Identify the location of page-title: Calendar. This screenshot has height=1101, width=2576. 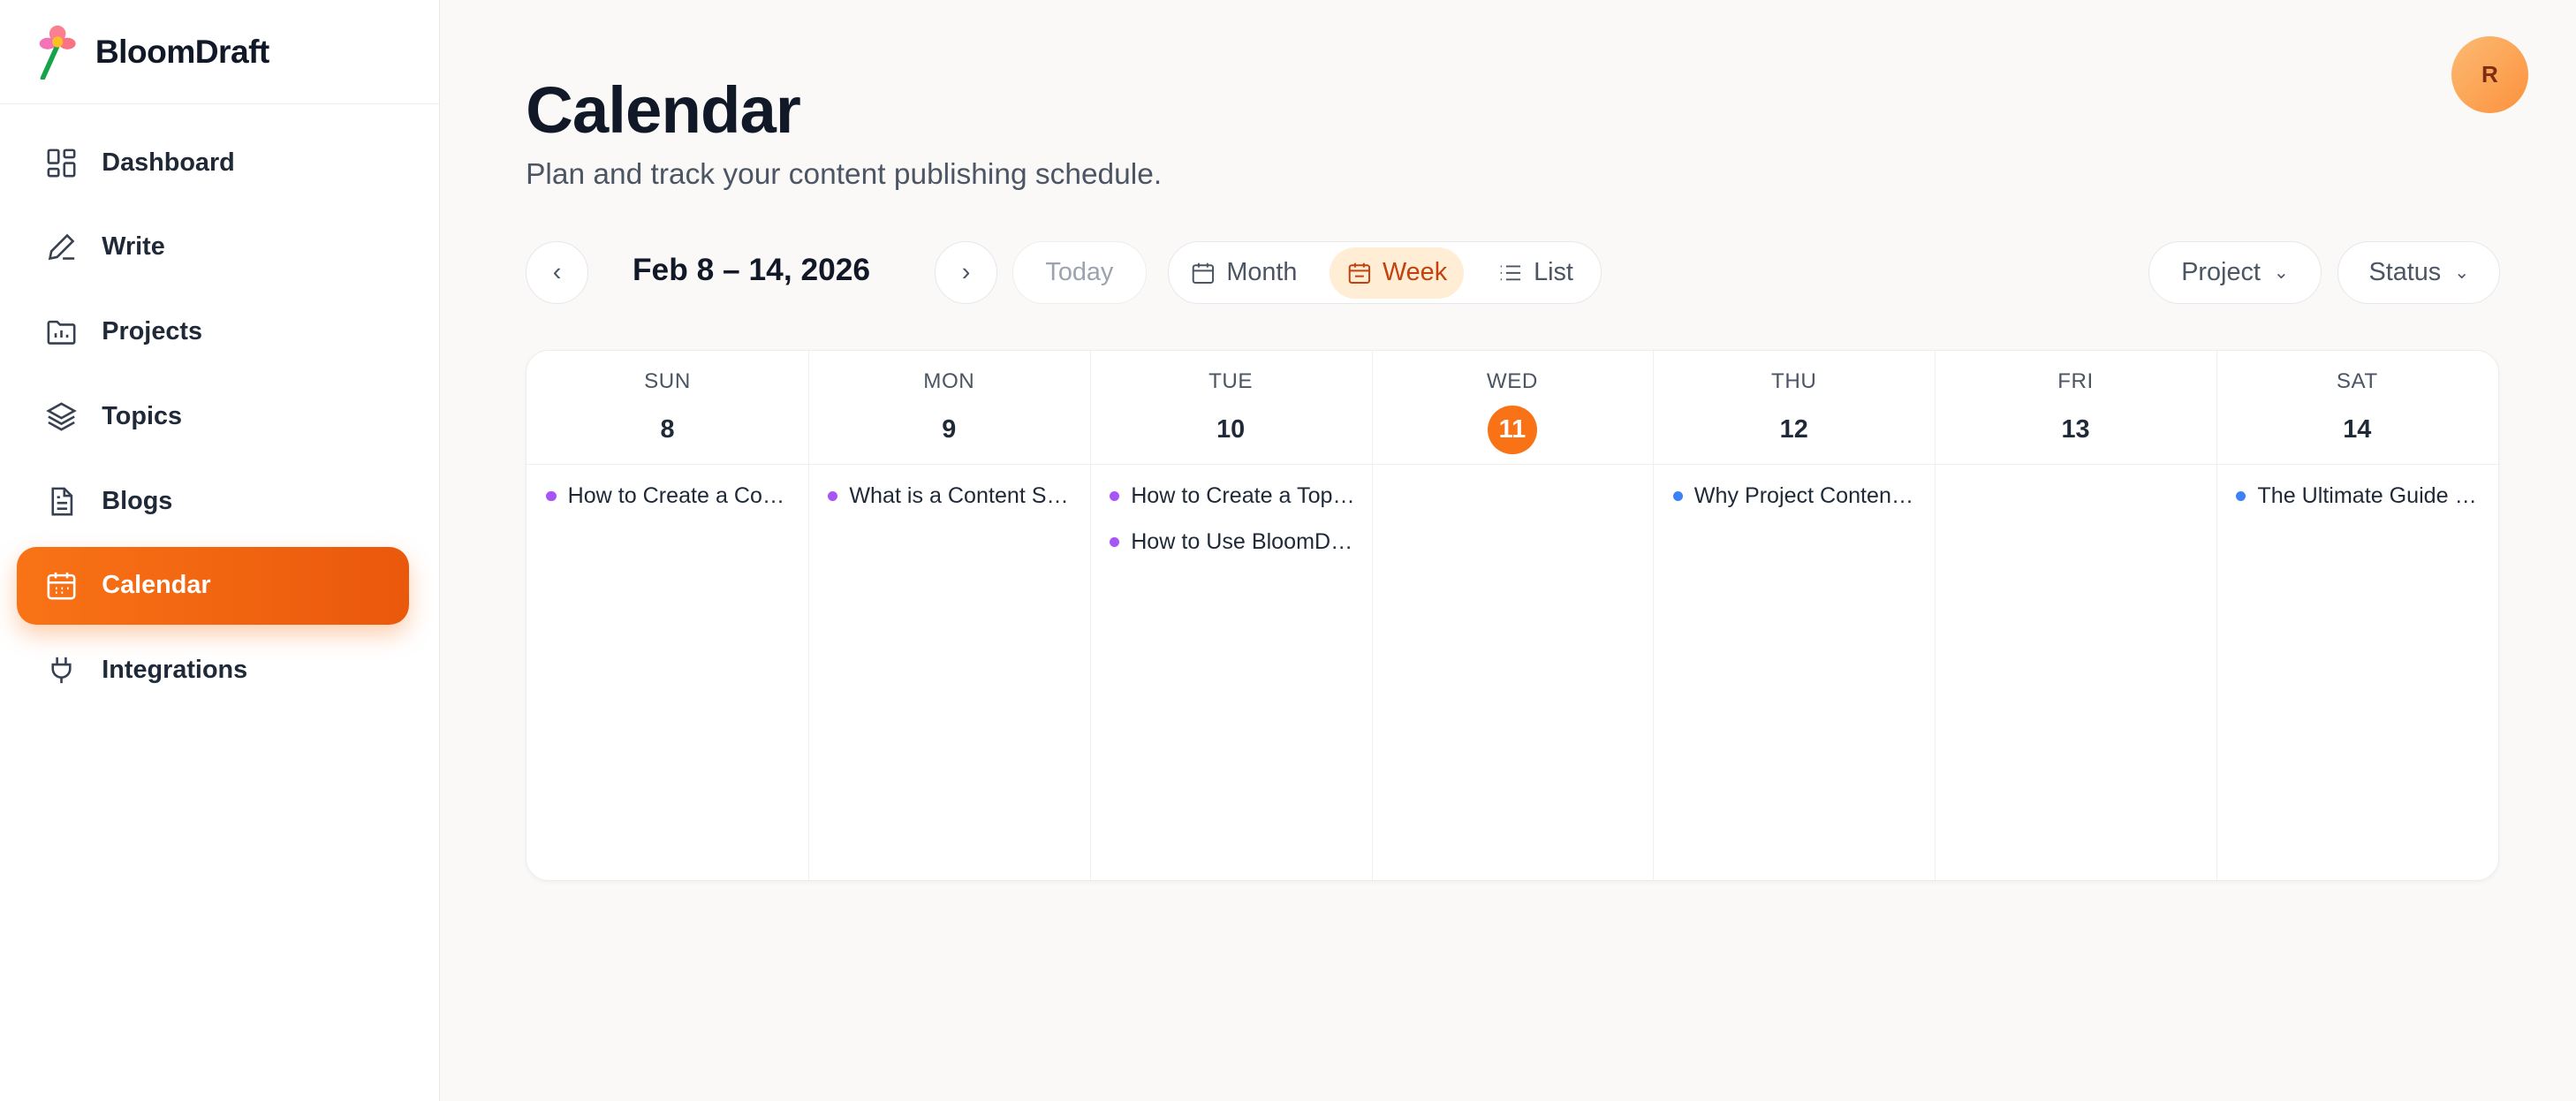
(664, 110).